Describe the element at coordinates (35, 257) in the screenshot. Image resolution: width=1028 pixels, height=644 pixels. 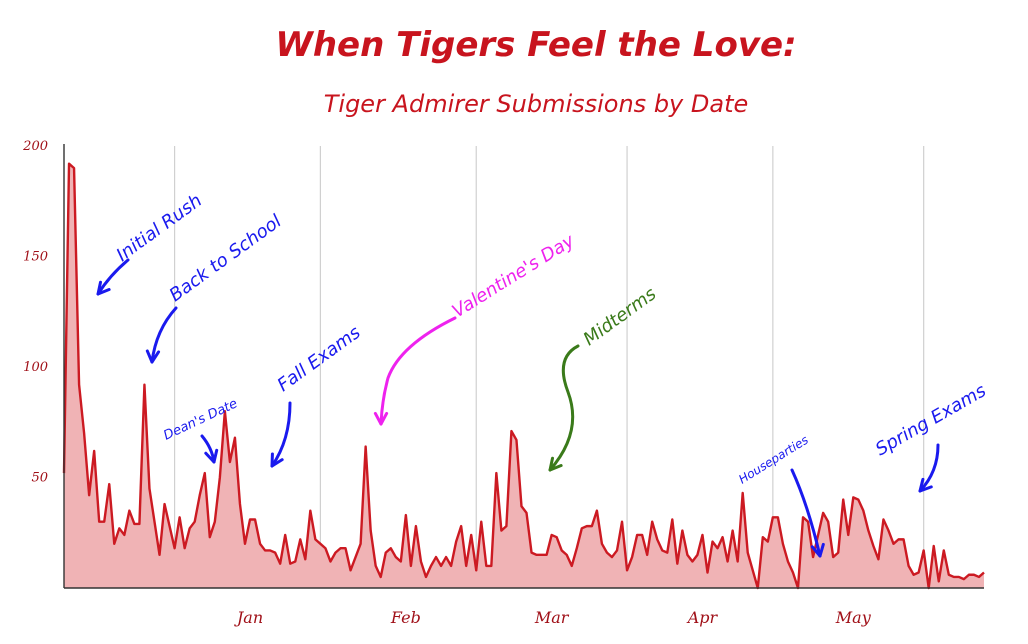
I see `y-tick-label: 150` at that location.